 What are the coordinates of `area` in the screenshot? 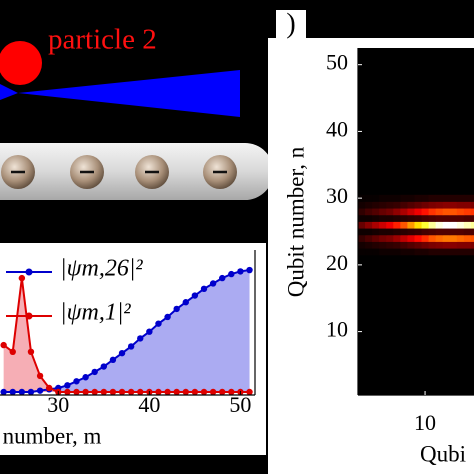 It's located at (126, 335).